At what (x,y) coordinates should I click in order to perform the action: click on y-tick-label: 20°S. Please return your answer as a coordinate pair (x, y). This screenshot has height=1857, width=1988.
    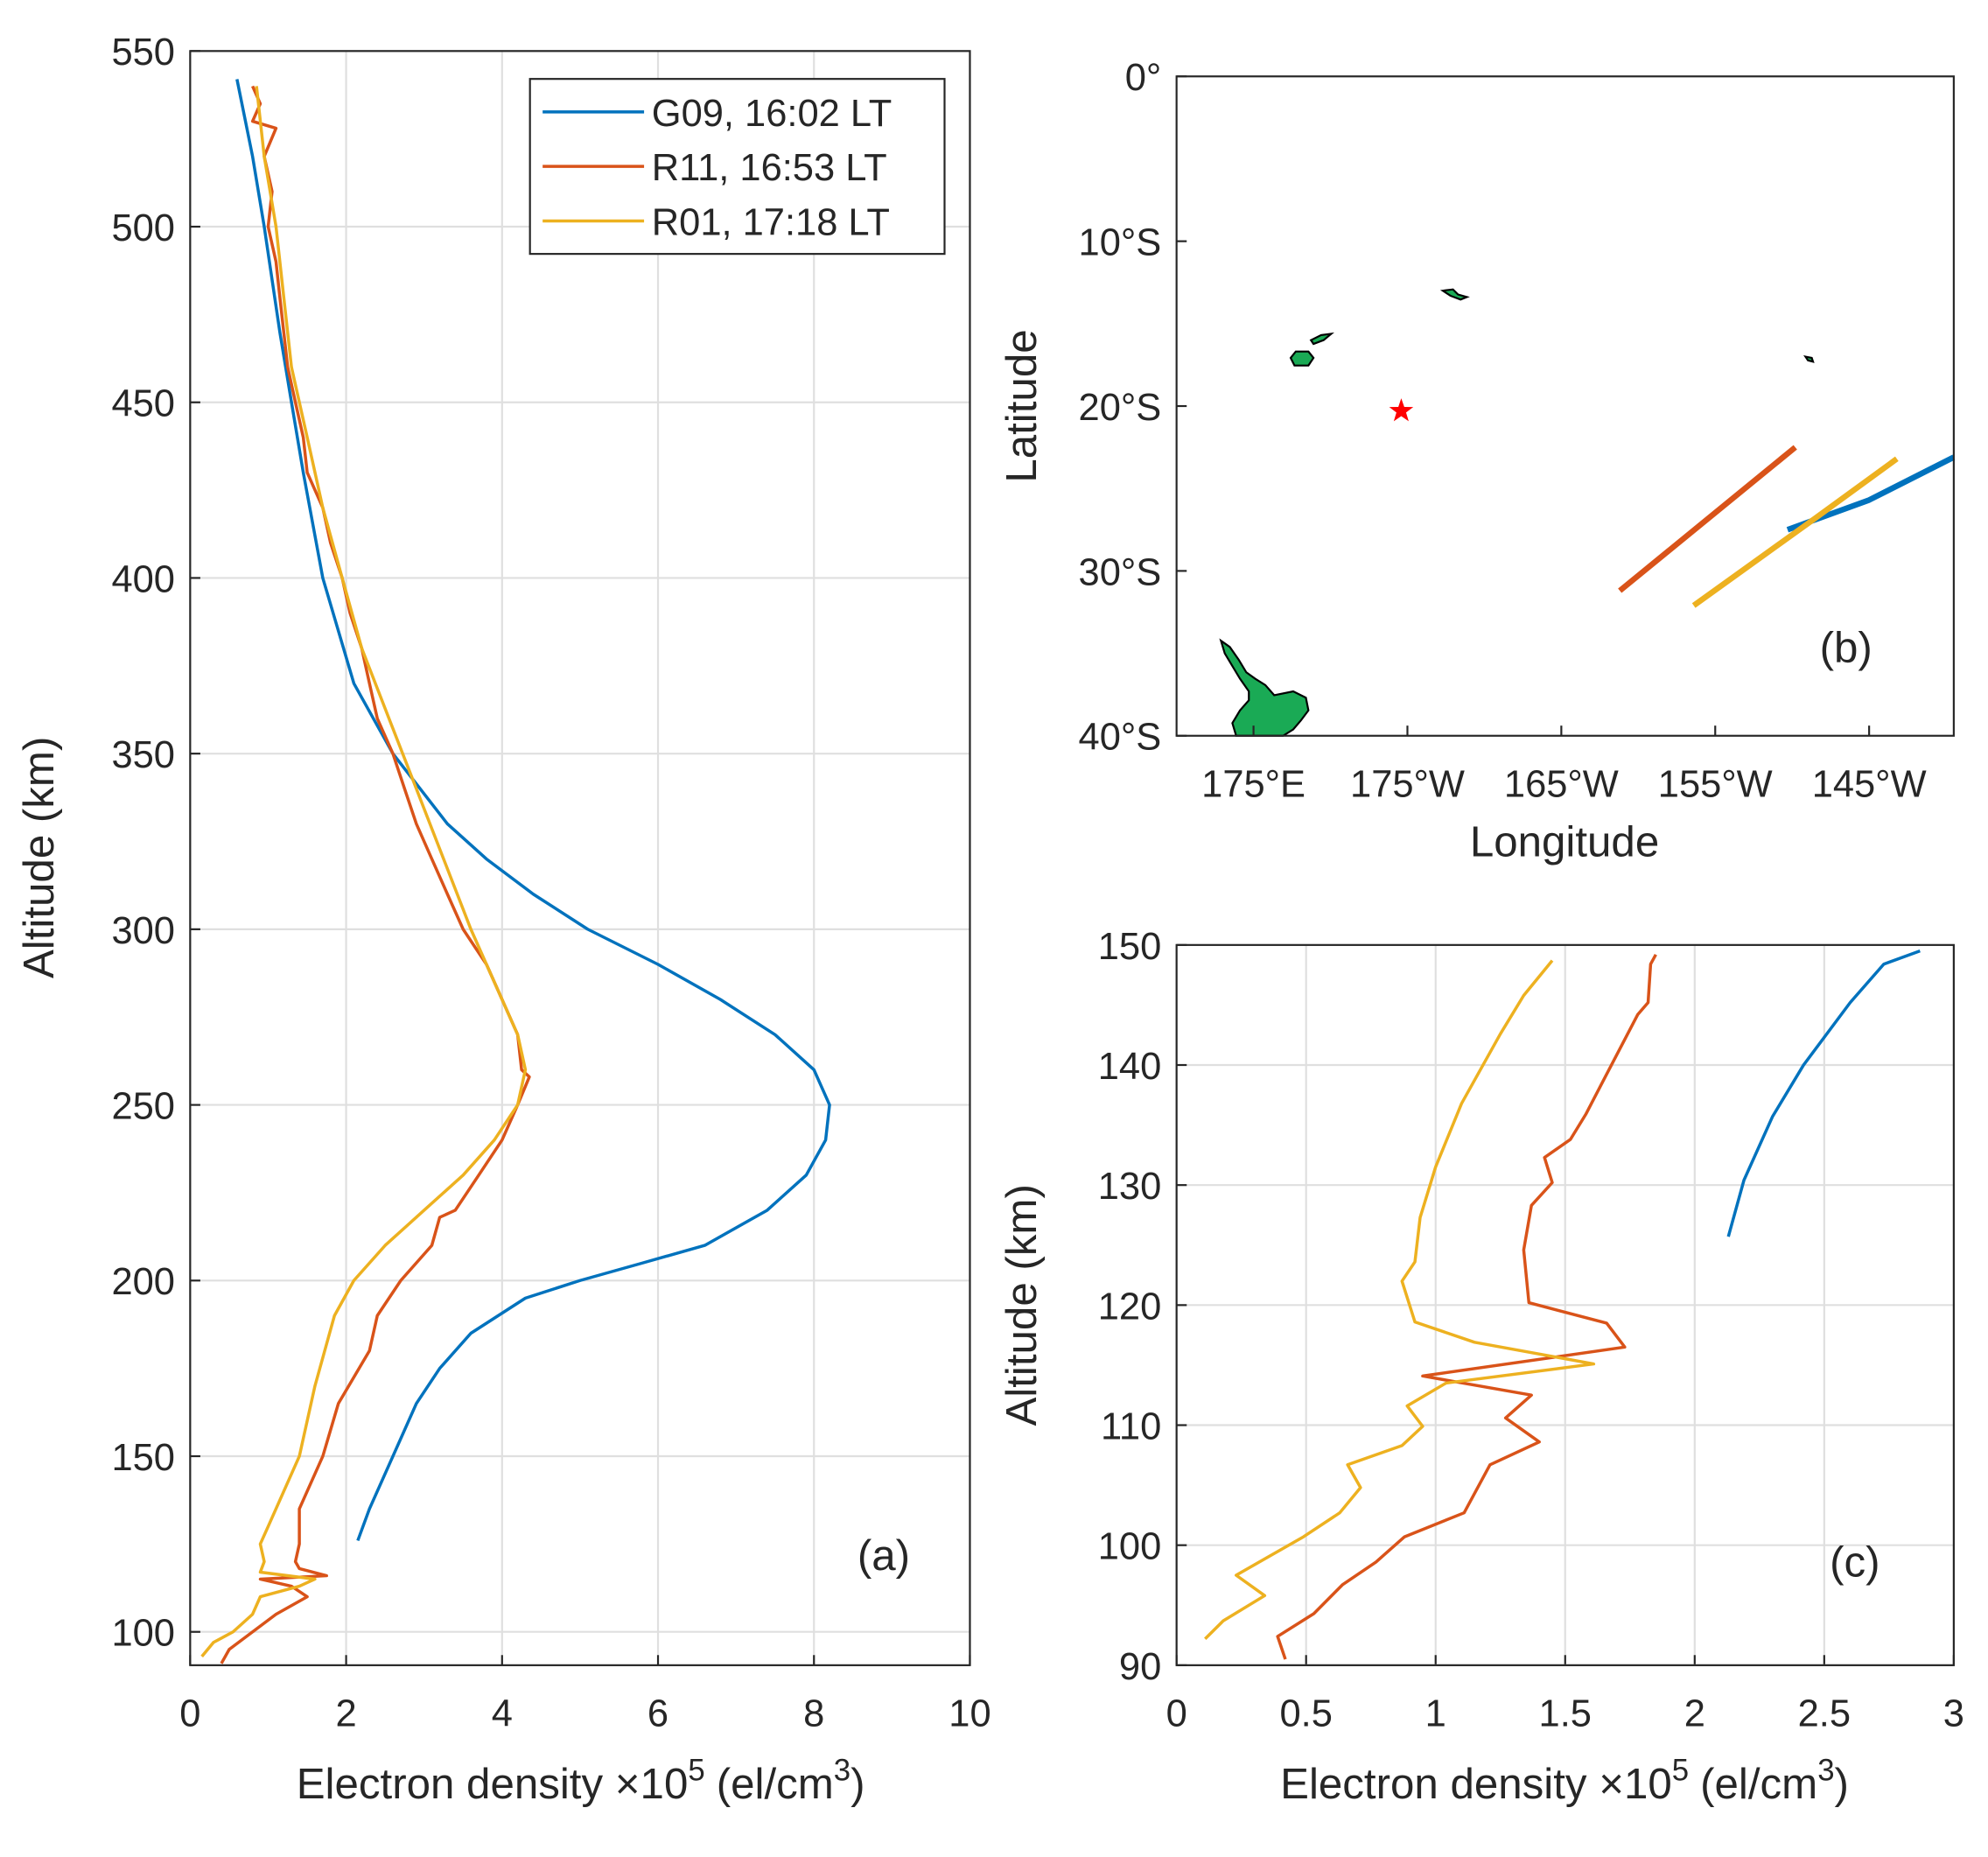
    Looking at the image, I should click on (1120, 408).